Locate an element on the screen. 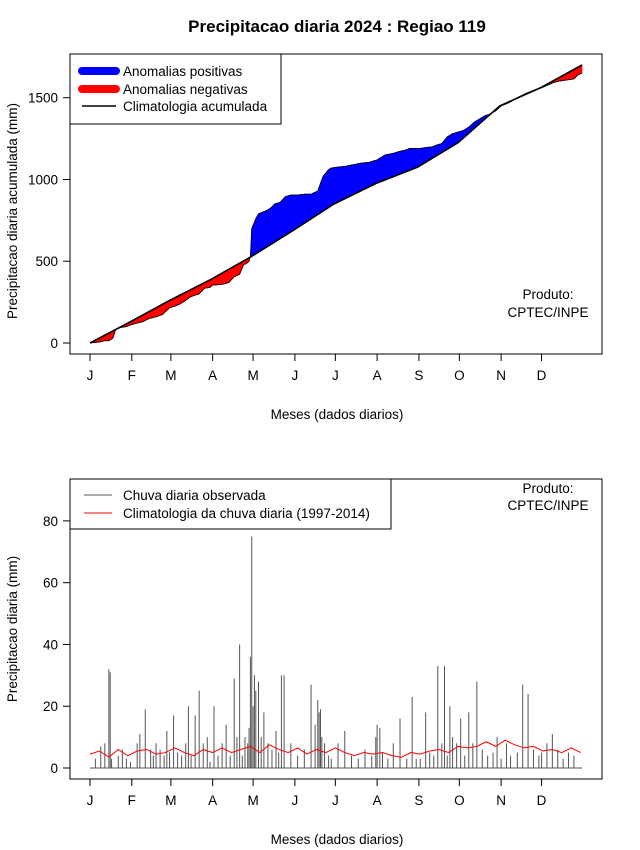 Image resolution: width=640 pixels, height=850 pixels. x-axis-label: Meses (dados diarios) is located at coordinates (337, 414).